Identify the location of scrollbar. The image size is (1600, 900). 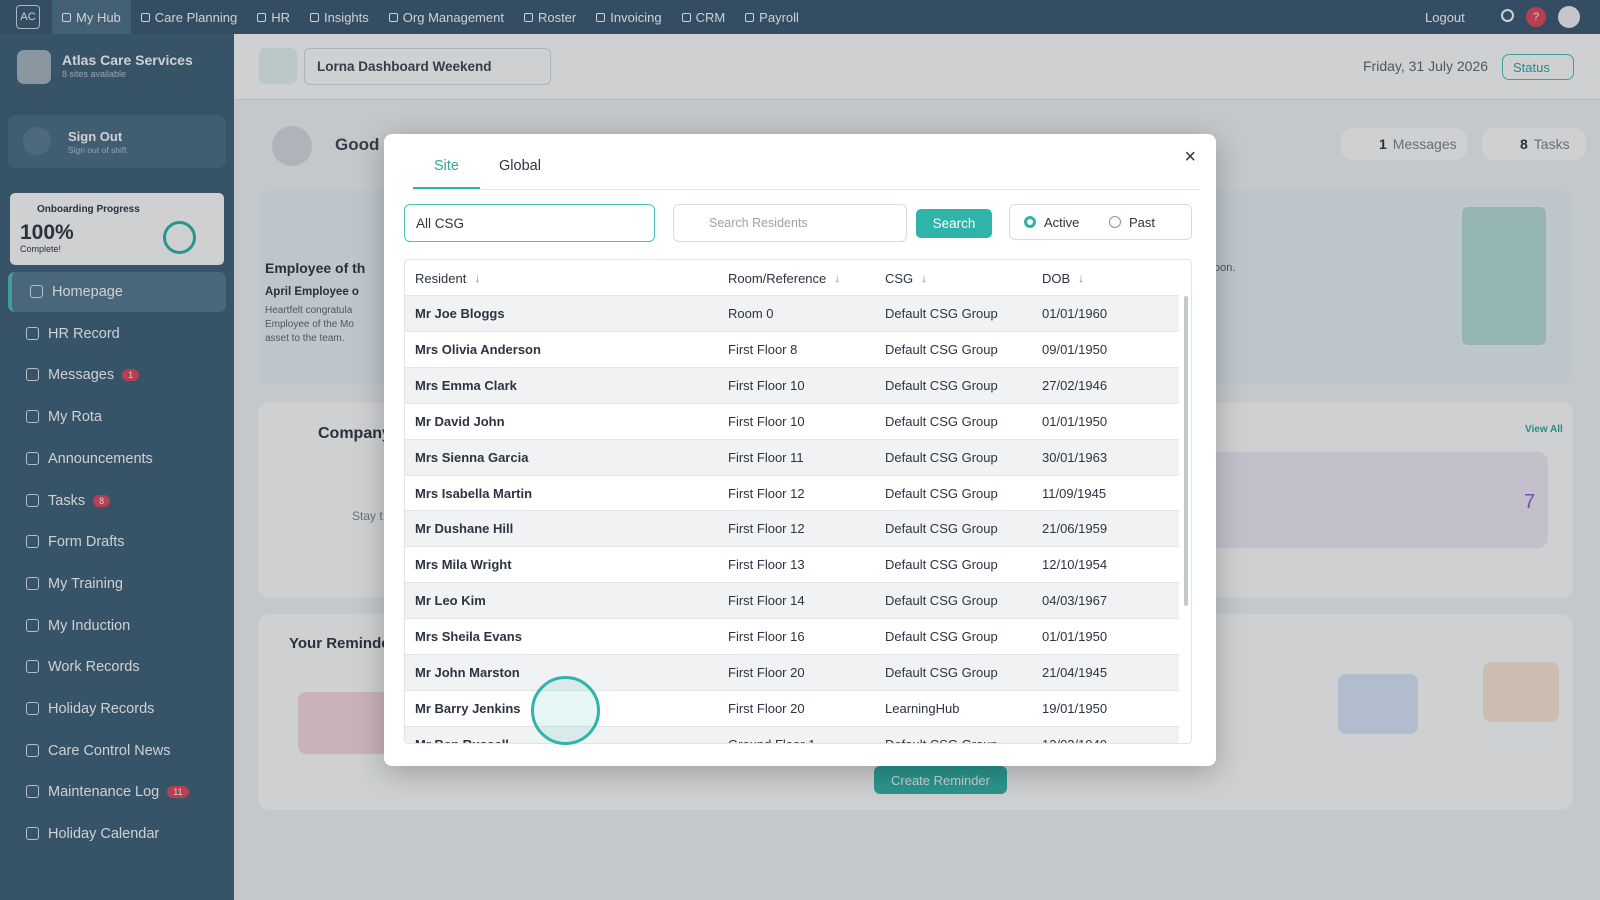
(1186, 451).